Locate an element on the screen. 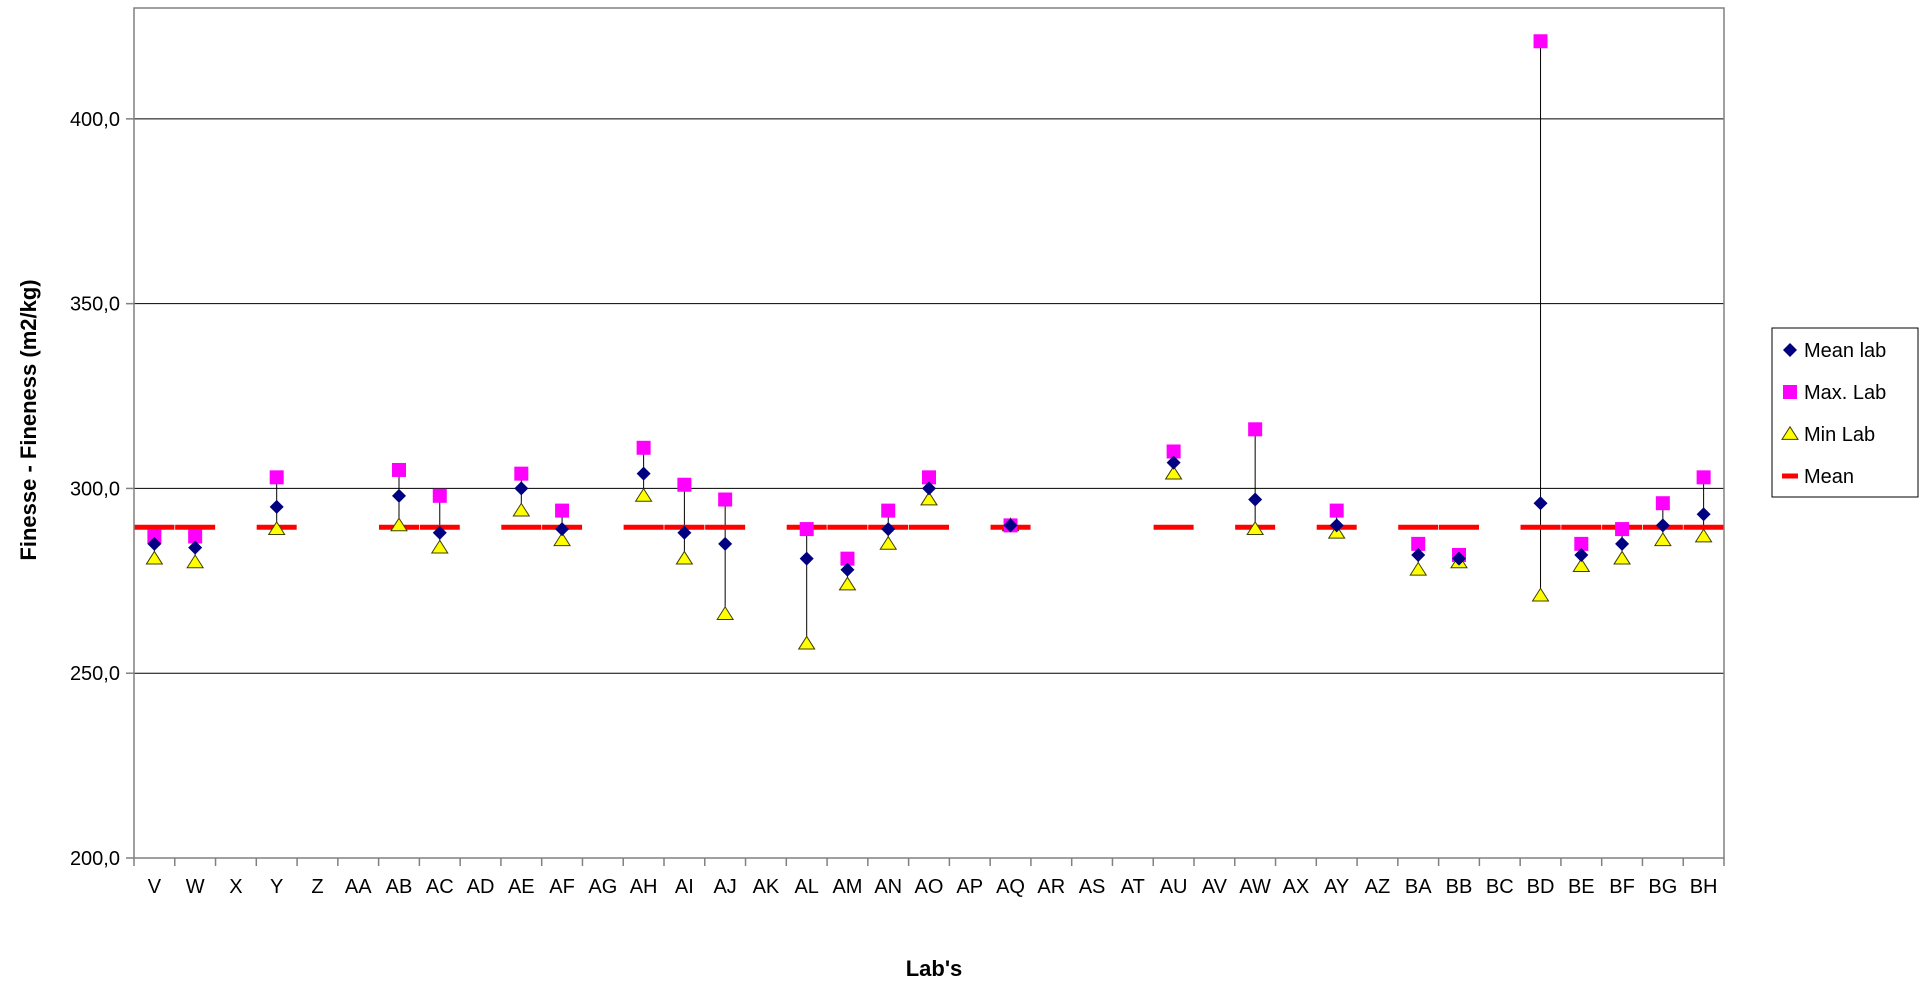  x-tick-label: AW is located at coordinates (1255, 887).